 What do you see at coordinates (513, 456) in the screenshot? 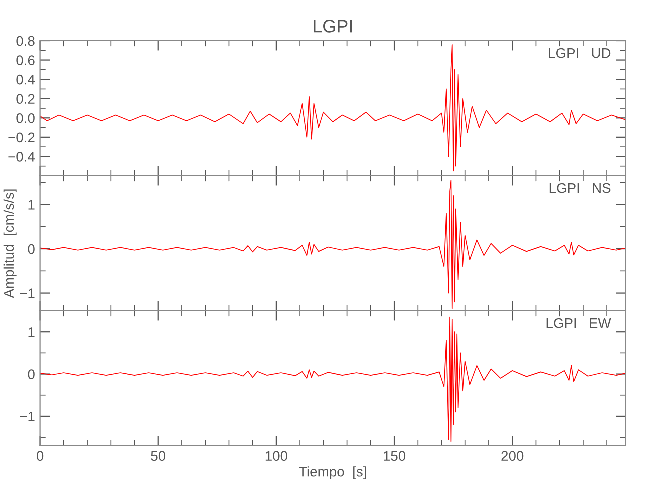
I see `x-tick-label: 200` at bounding box center [513, 456].